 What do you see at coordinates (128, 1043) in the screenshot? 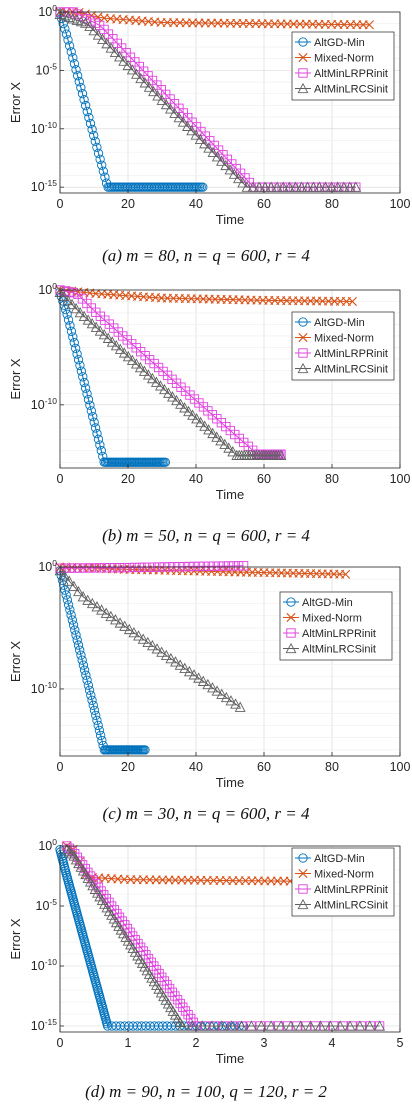
I see `x-tick-label: 1` at bounding box center [128, 1043].